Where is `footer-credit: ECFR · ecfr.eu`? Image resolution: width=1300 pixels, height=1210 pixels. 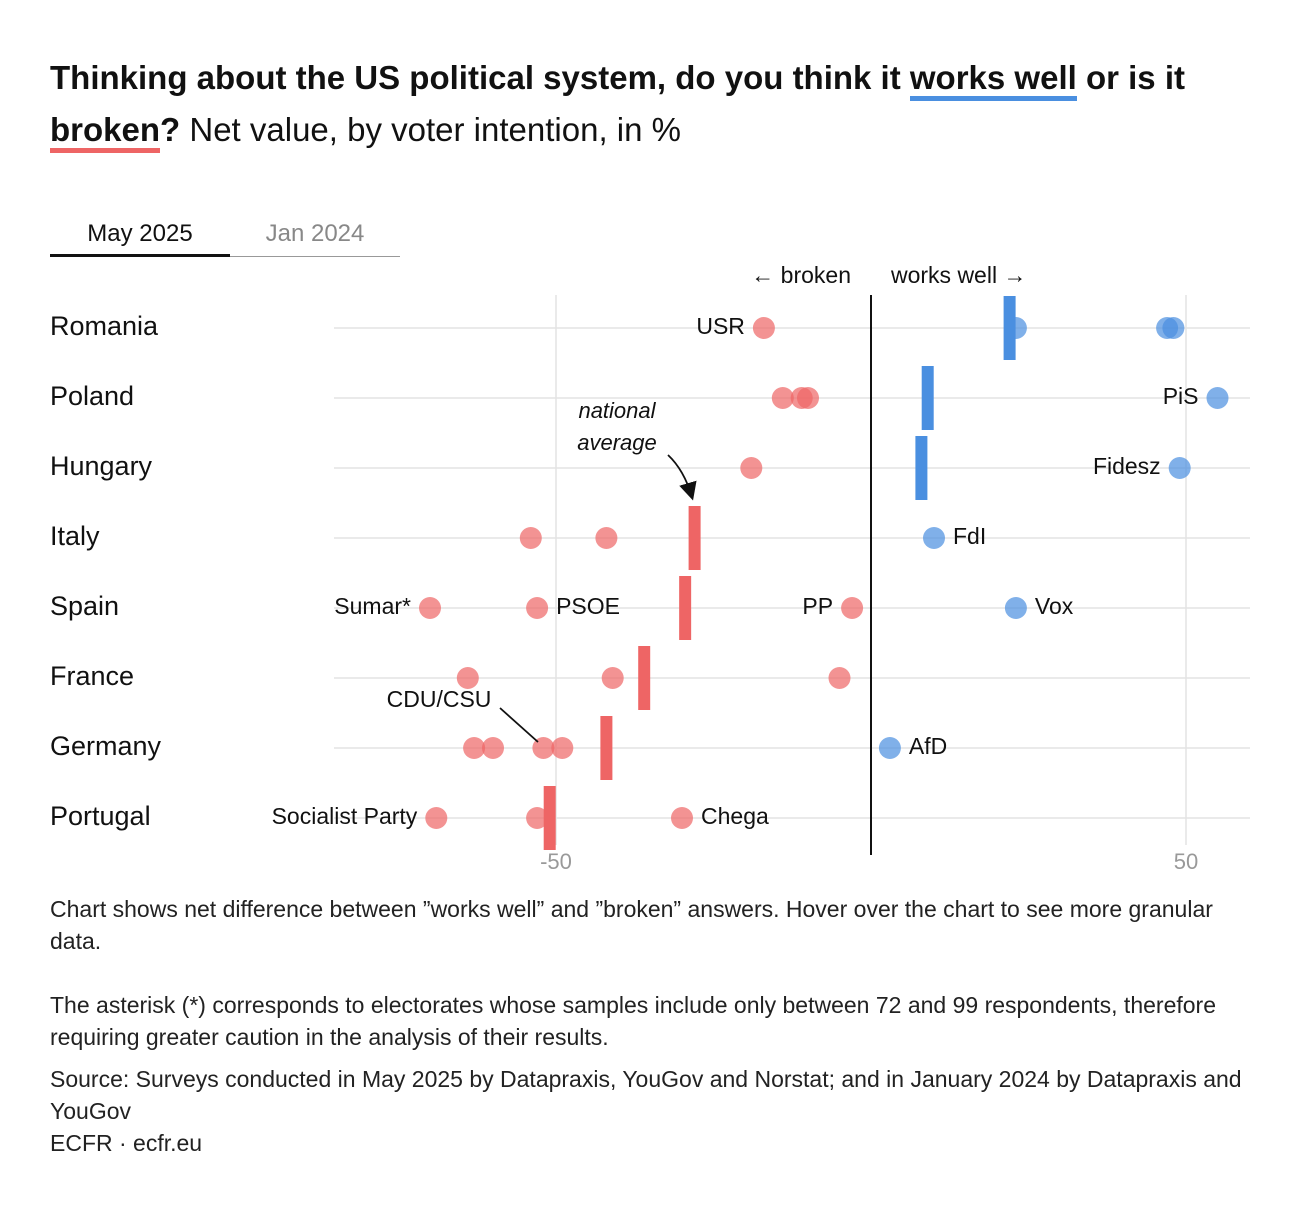
footer-credit: ECFR · ecfr.eu is located at coordinates (126, 1143).